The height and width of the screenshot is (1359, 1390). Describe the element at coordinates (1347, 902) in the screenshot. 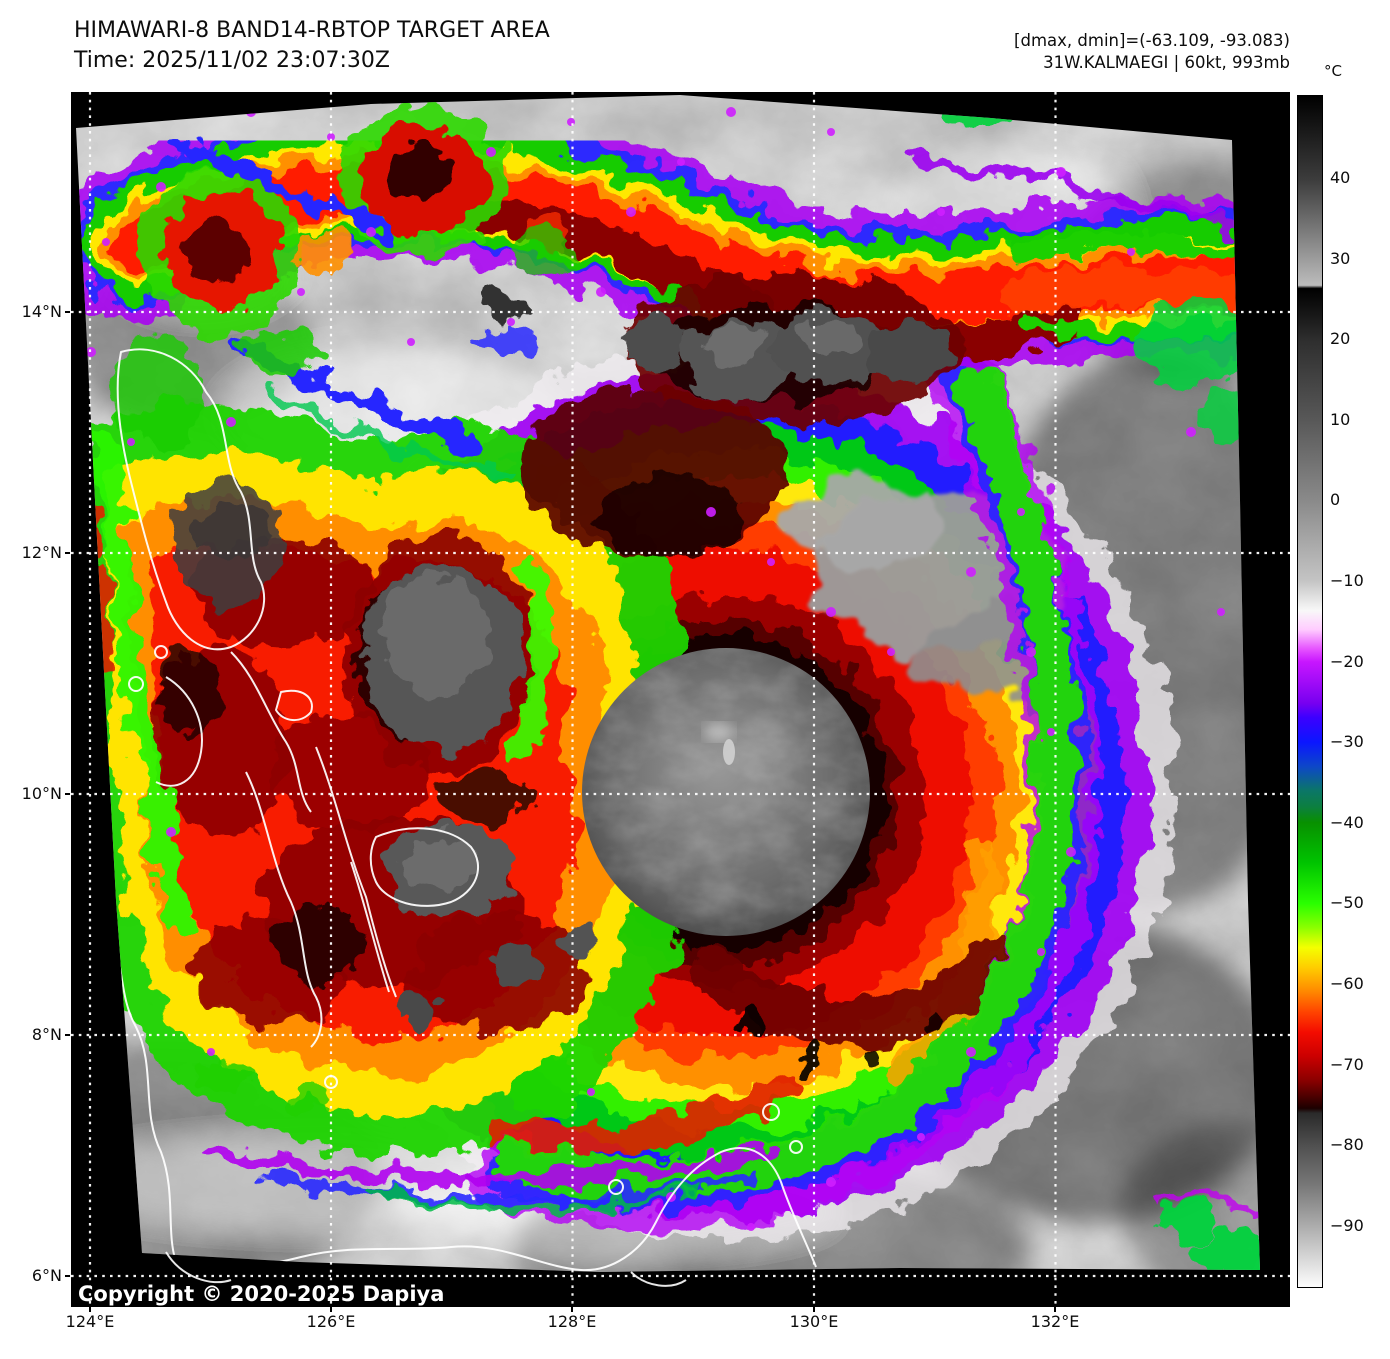

I see `colorbar-tick: −50` at that location.